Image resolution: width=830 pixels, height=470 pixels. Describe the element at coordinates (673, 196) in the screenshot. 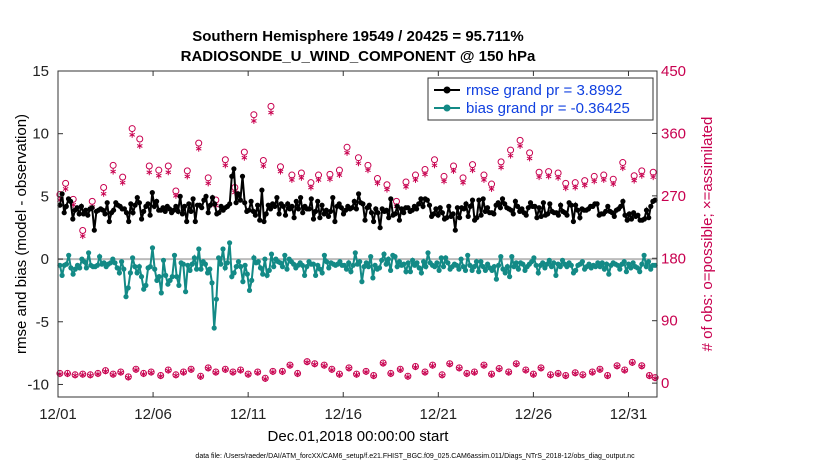

I see `right-y-tick-label: 270` at that location.